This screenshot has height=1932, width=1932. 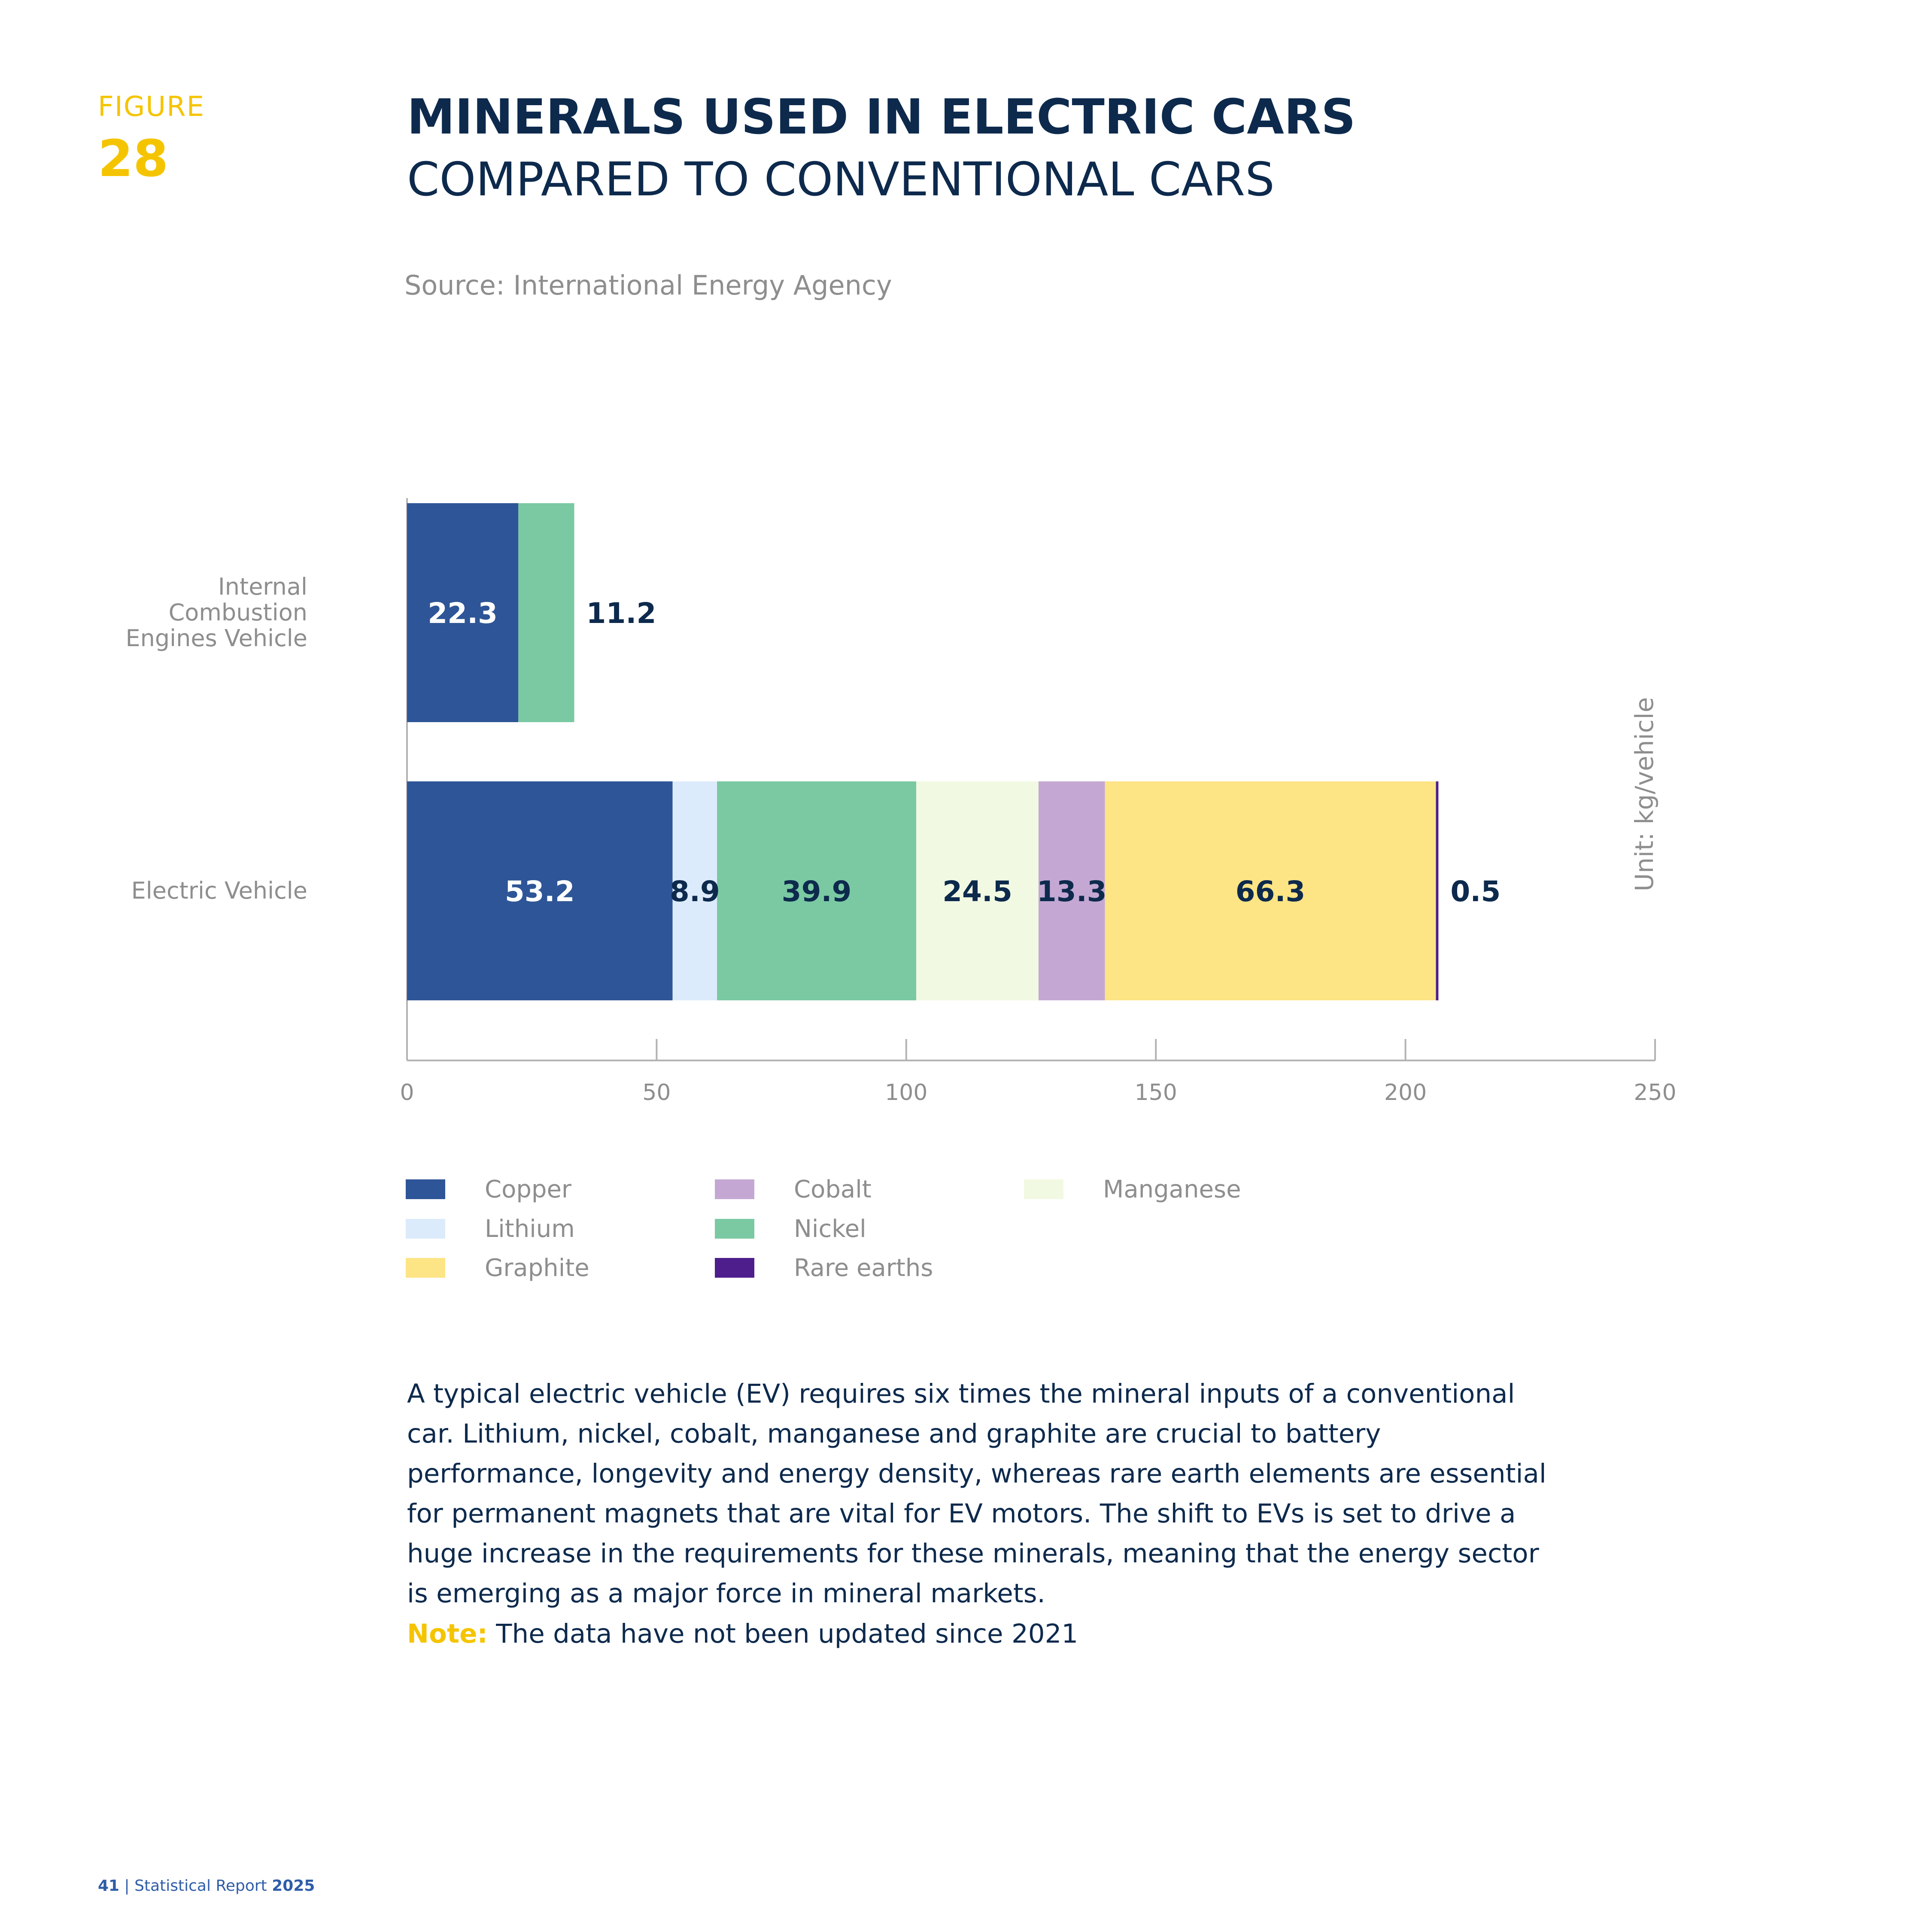 I want to click on legend-label: Nickel, so click(x=830, y=1229).